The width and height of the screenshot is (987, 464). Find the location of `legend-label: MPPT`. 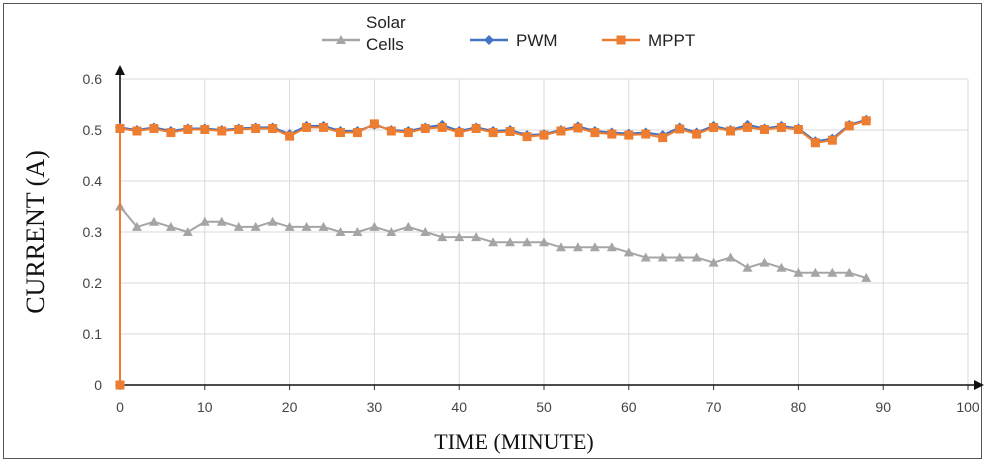

legend-label: MPPT is located at coordinates (671, 40).